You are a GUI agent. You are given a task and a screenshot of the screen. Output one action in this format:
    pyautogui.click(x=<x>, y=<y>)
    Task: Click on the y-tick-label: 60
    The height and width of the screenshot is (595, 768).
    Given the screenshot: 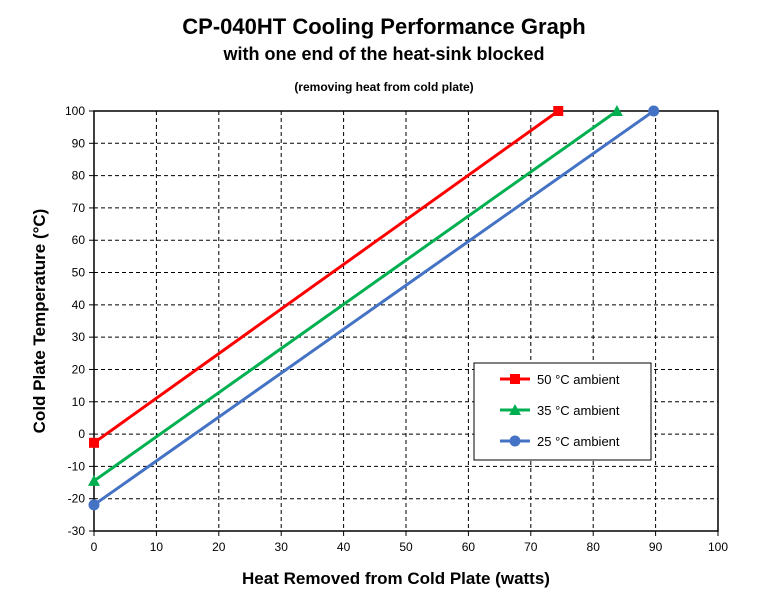 What is the action you would take?
    pyautogui.click(x=79, y=240)
    